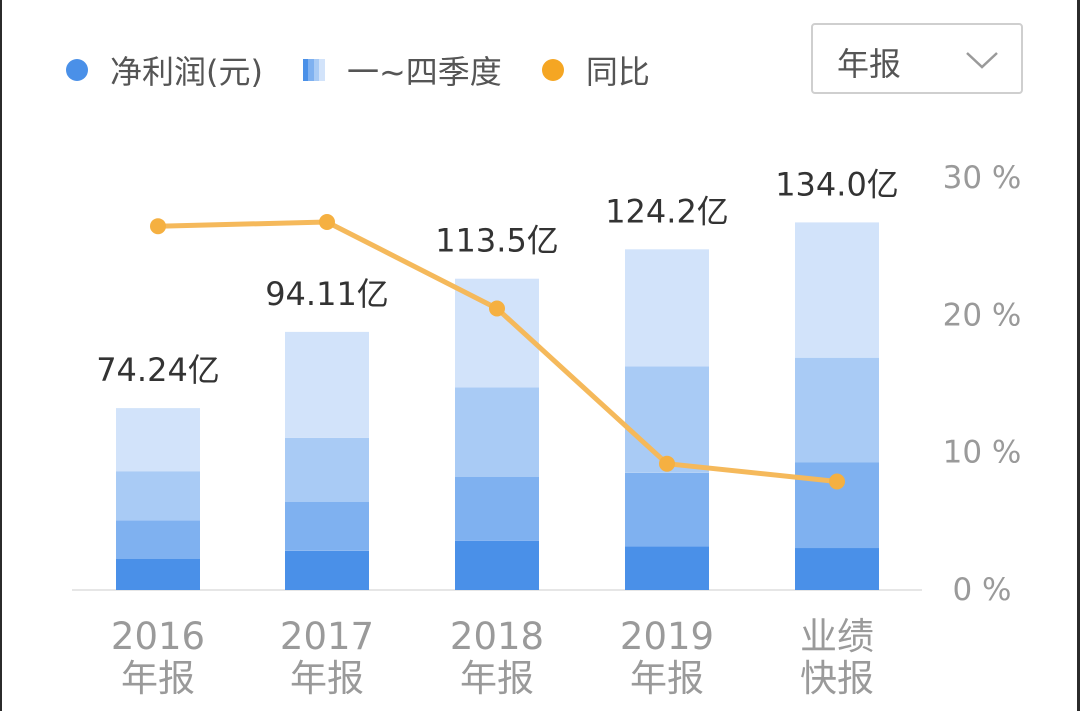 This screenshot has height=711, width=1080. What do you see at coordinates (837, 678) in the screenshot?
I see `x-tick-label-5-line2: 快报` at bounding box center [837, 678].